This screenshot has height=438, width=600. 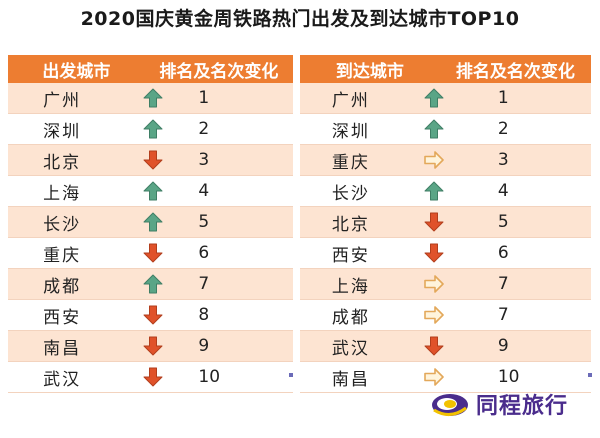 I want to click on departure-header: 出发城市 排名及名次变化, so click(x=150, y=69).